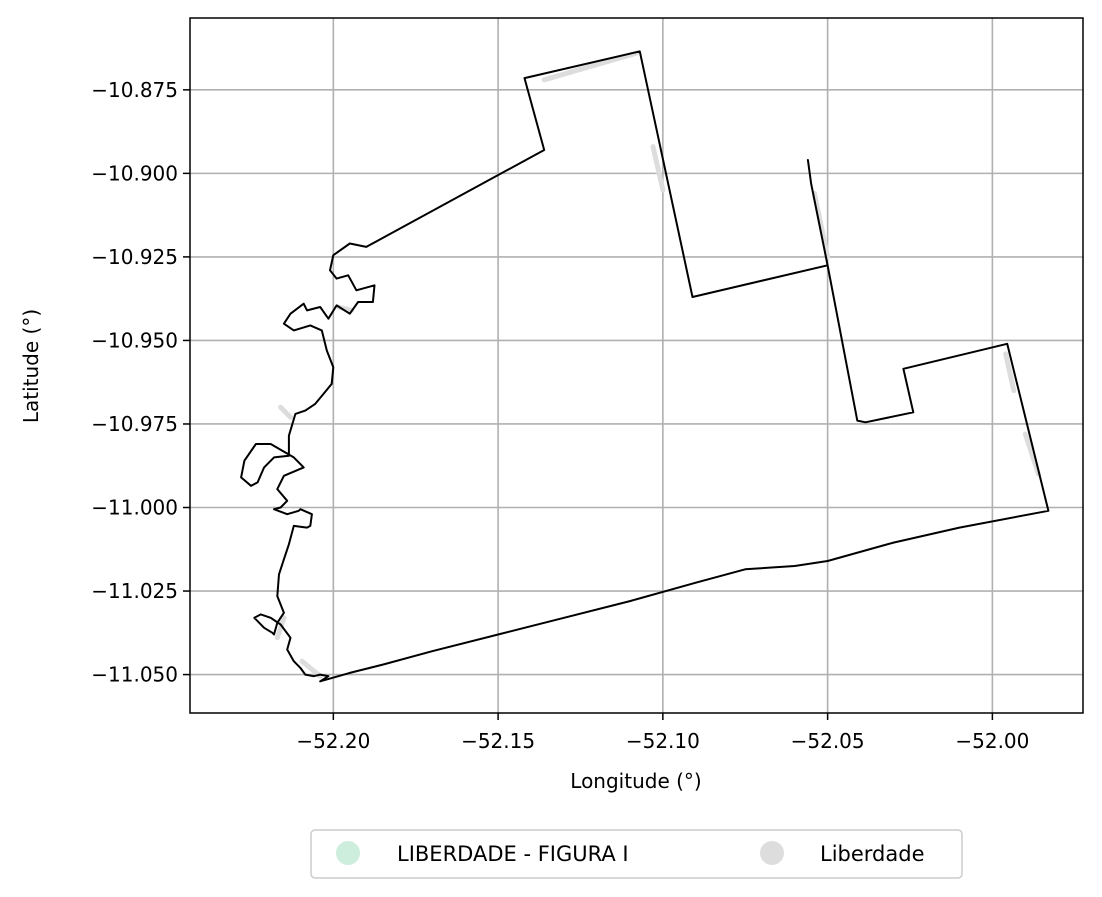 The width and height of the screenshot is (1102, 897). What do you see at coordinates (772, 853) in the screenshot?
I see `legend-marker-liberdade` at bounding box center [772, 853].